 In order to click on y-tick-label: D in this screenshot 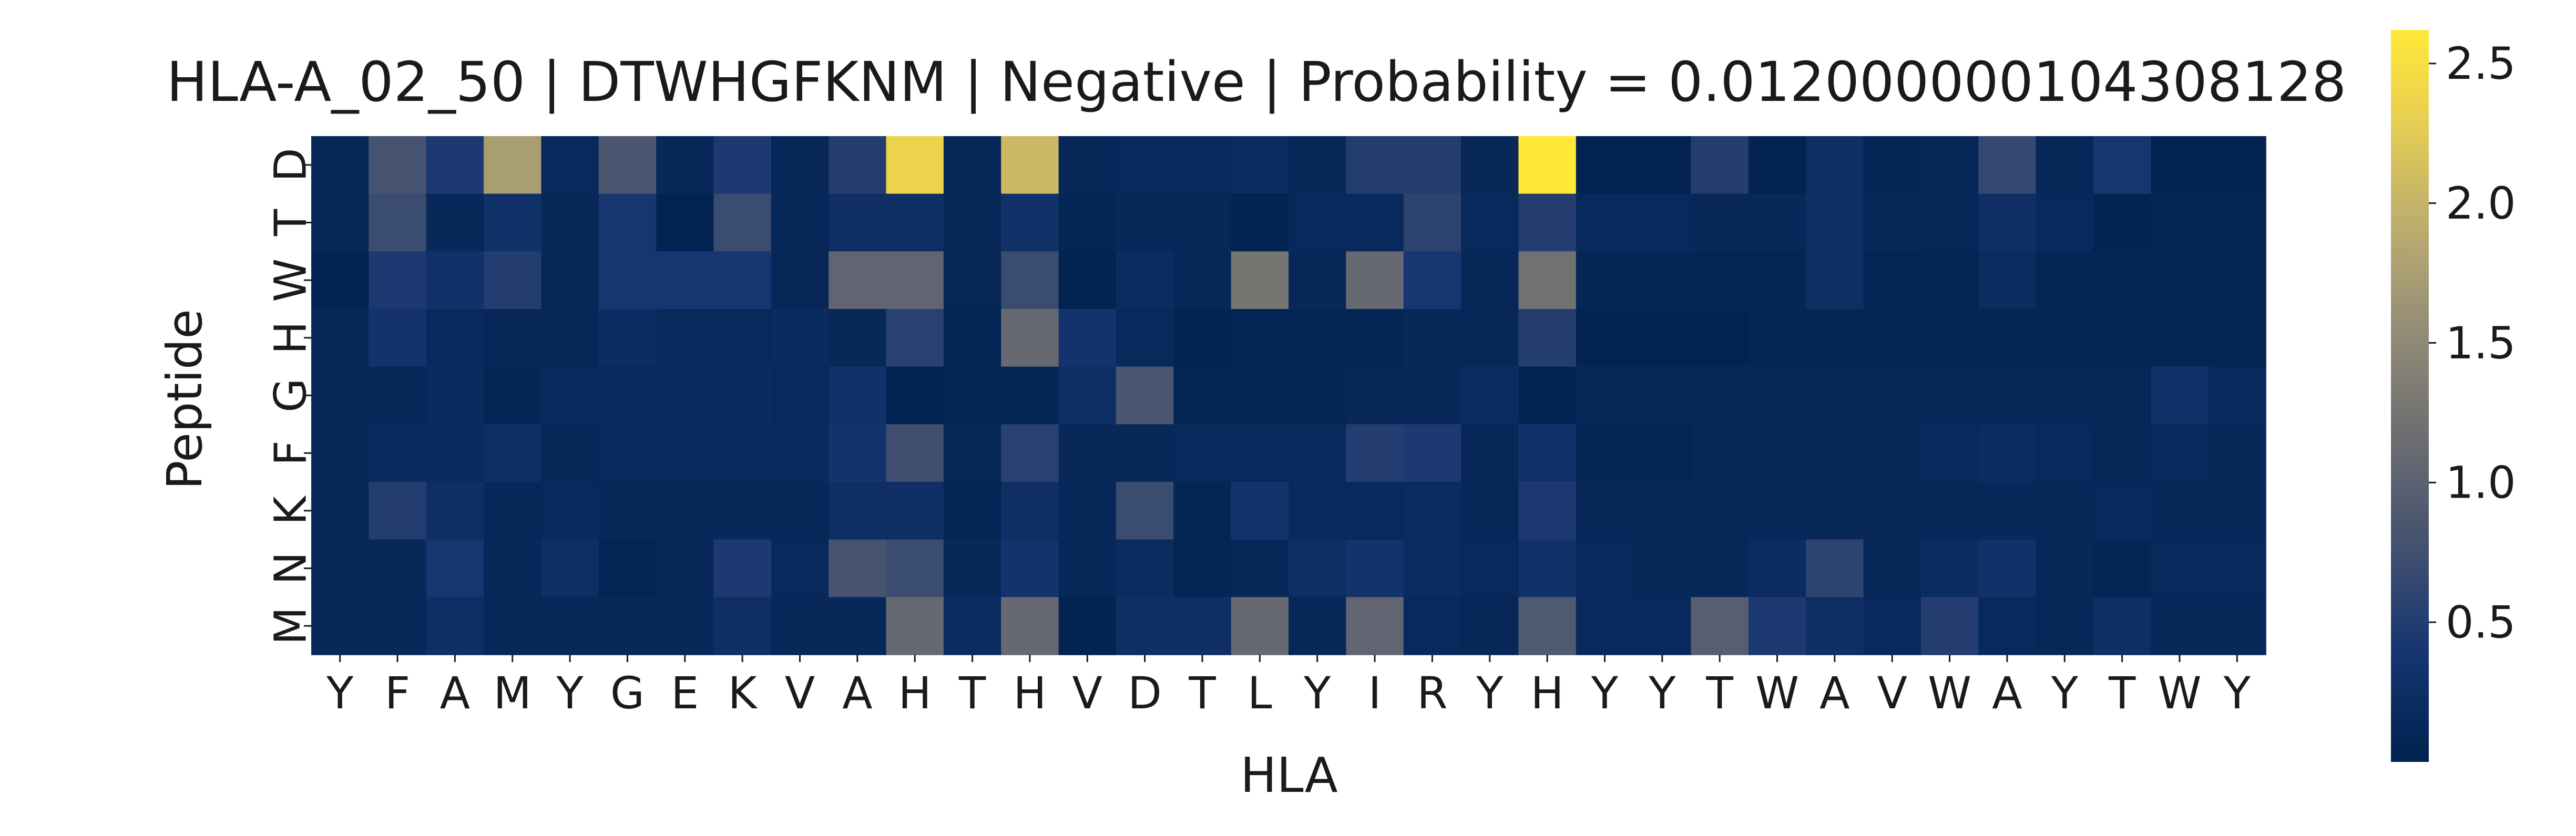, I will do `click(290, 165)`.